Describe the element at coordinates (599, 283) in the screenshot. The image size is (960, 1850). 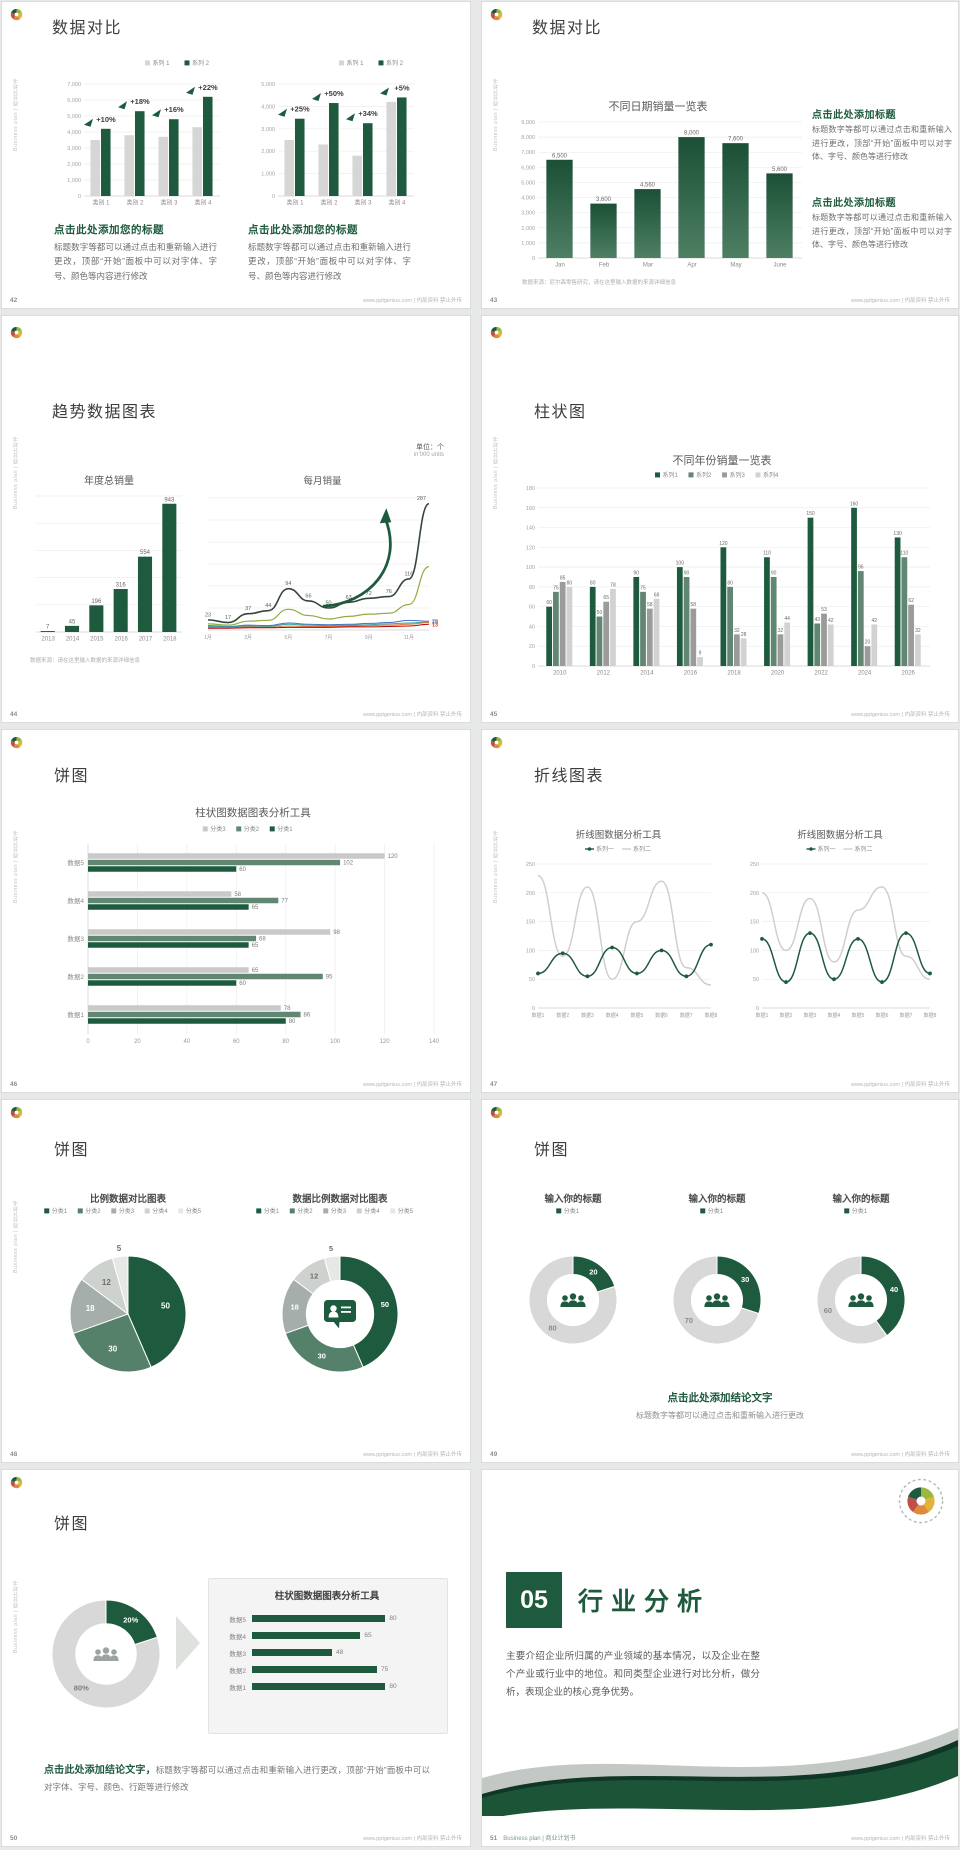
I see `data-source-note: 数据来源：尼尔森零售研究，请在这里输入数据的来源详细信息` at that location.